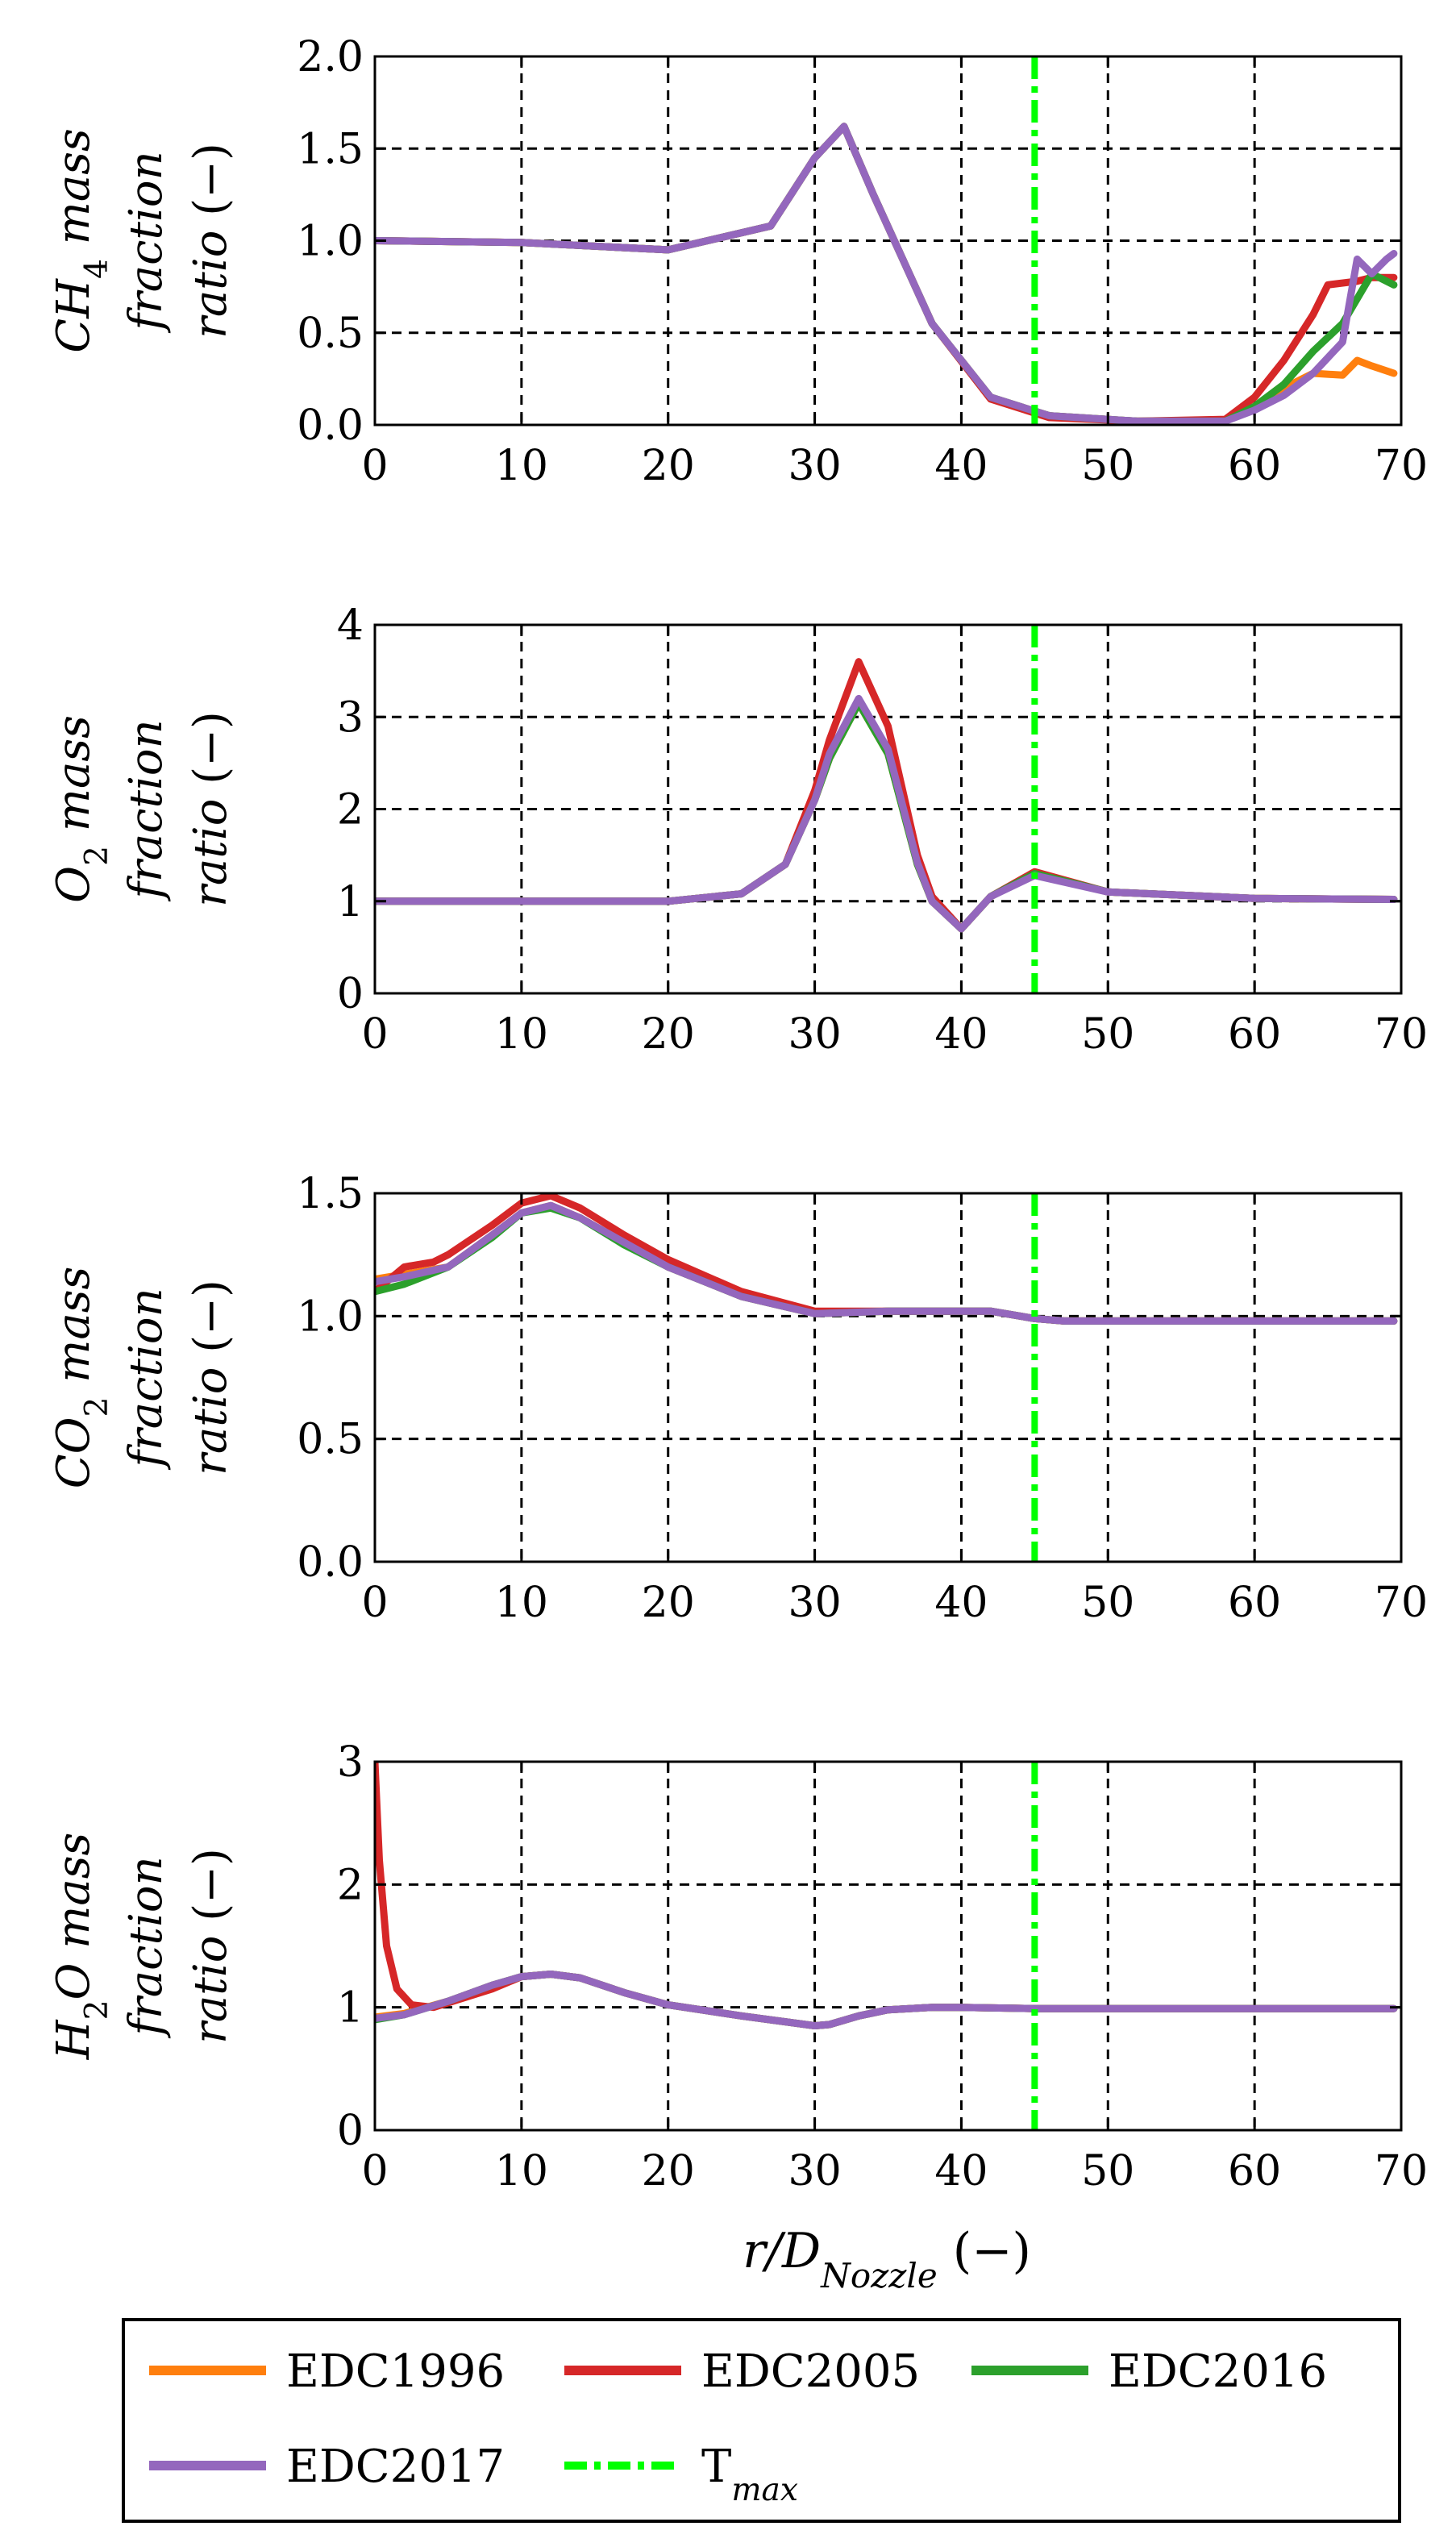  I want to click on y-axis-label-line-1: CH4 mass, so click(81, 240).